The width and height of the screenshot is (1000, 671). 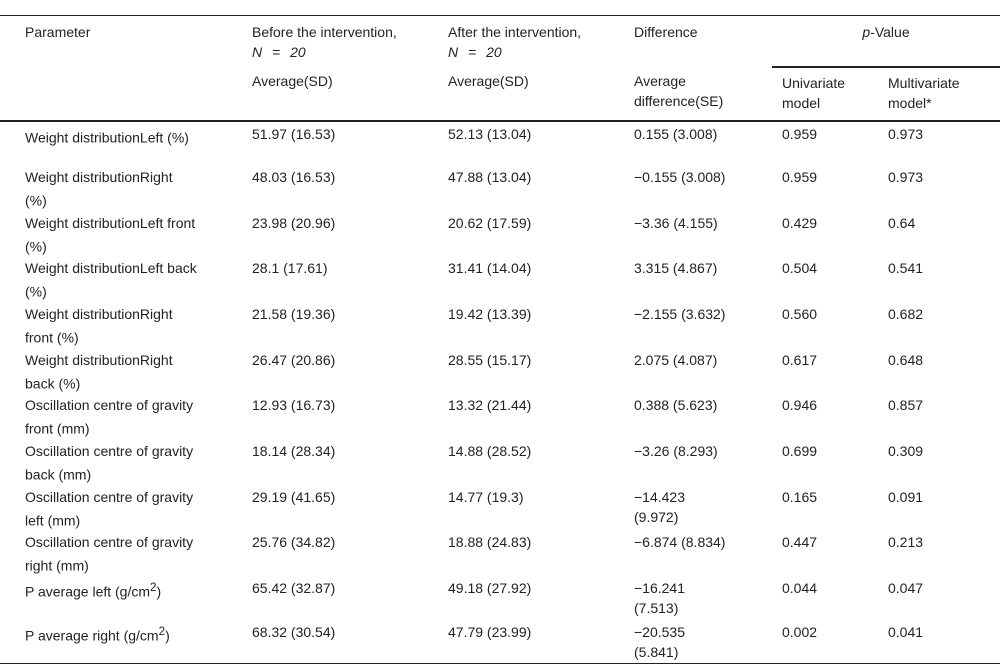 I want to click on subheader-univariate: Univariate model, so click(x=825, y=93).